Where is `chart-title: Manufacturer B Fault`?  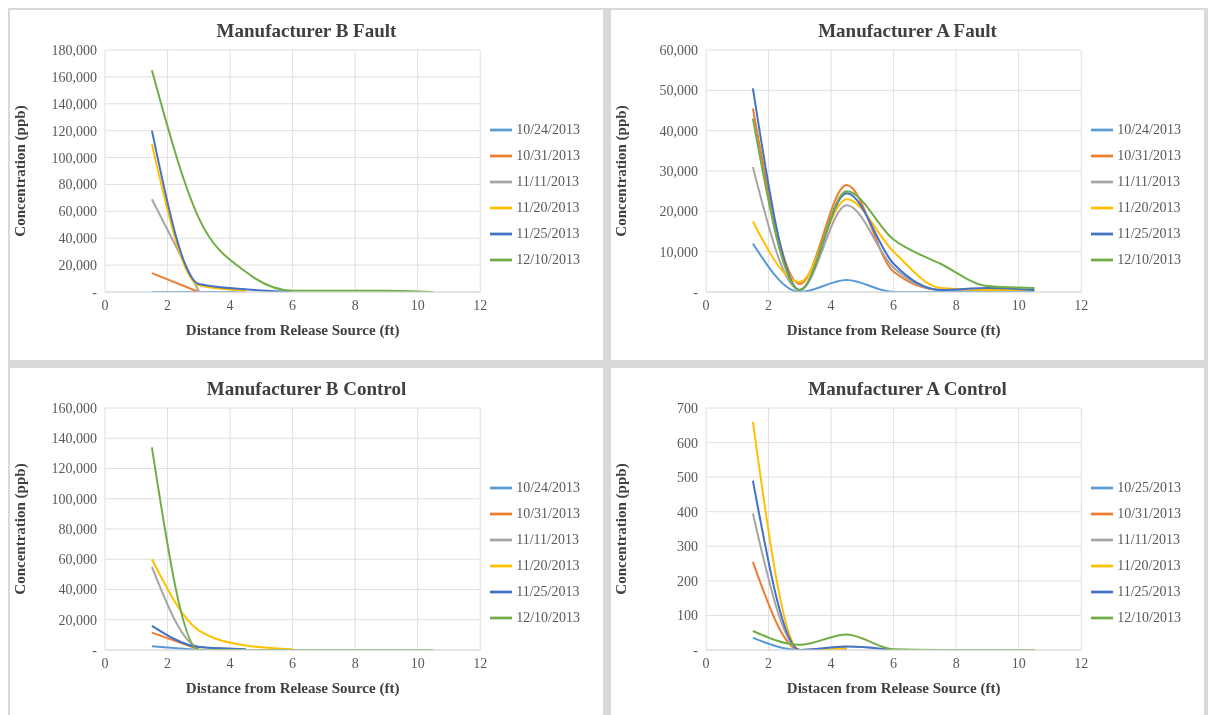 chart-title: Manufacturer B Fault is located at coordinates (306, 31).